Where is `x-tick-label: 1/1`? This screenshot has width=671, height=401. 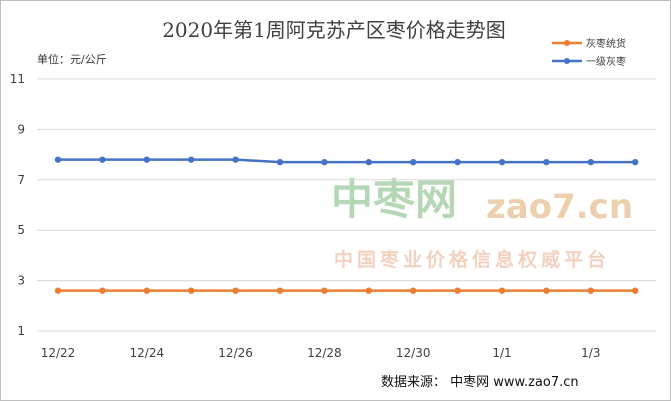
x-tick-label: 1/1 is located at coordinates (501, 353).